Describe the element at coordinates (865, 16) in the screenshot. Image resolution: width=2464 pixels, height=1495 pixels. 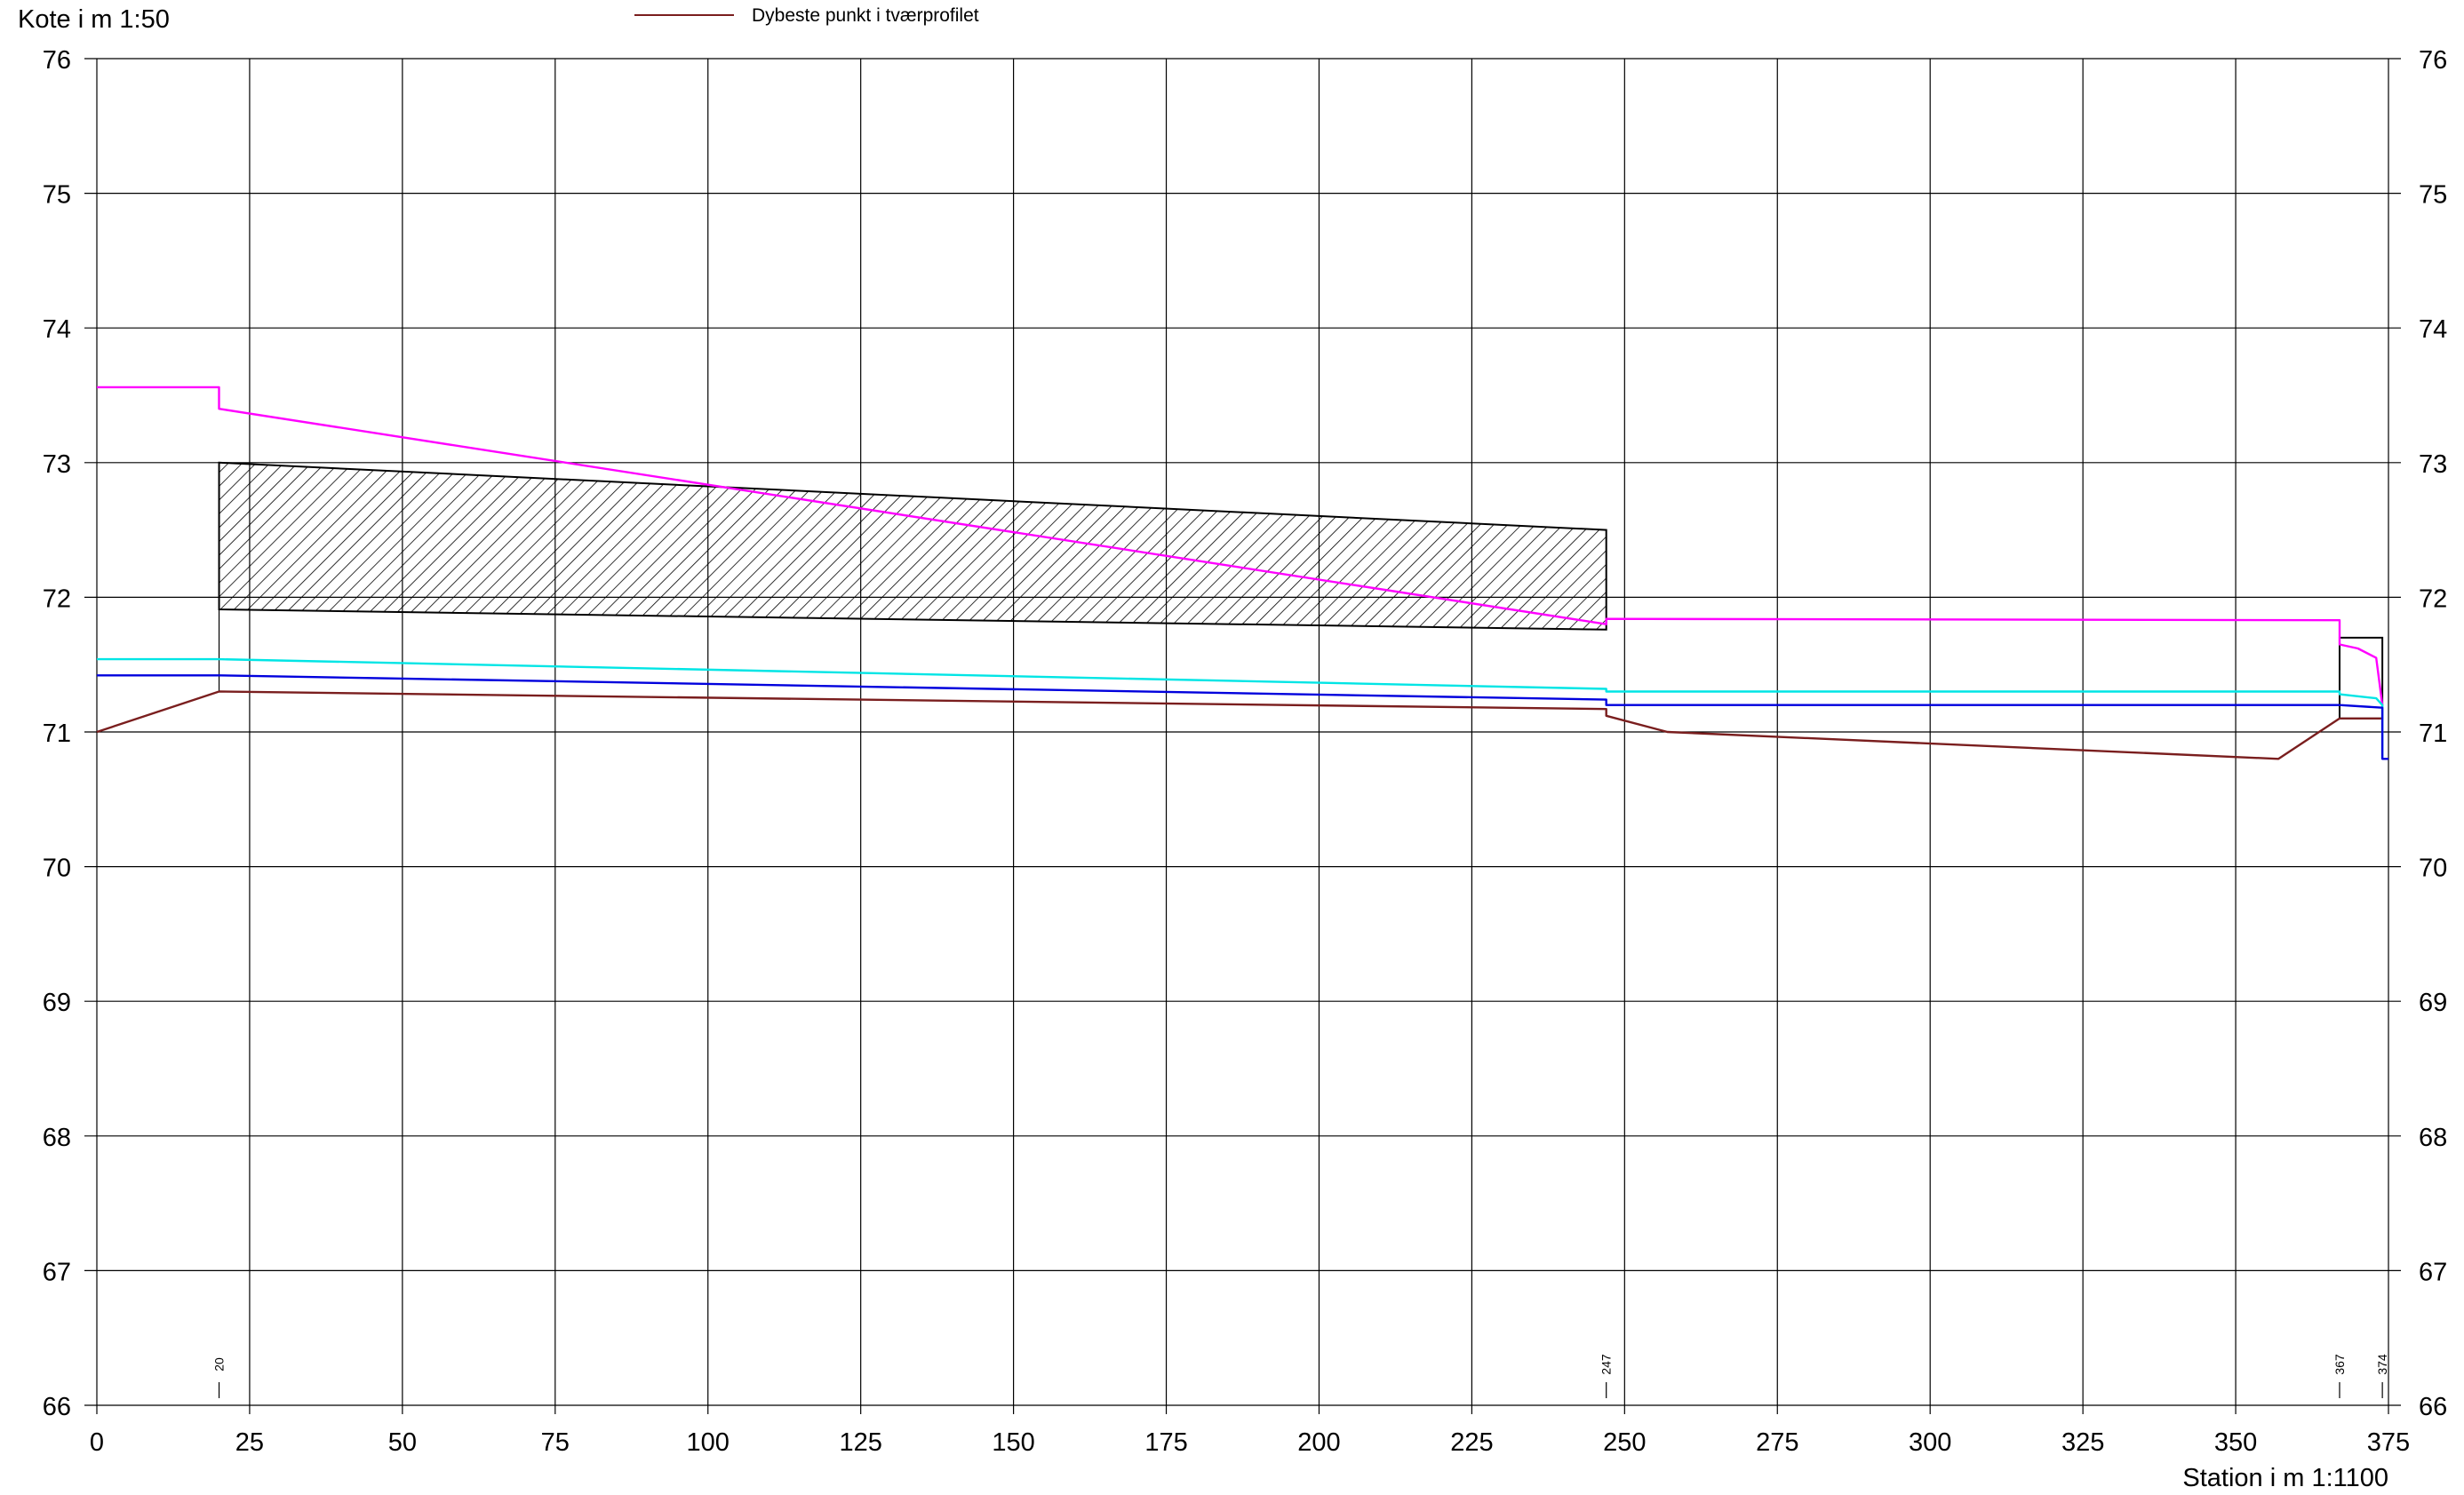
I see `legend-label: Dybeste punkt i tværprofilet` at that location.